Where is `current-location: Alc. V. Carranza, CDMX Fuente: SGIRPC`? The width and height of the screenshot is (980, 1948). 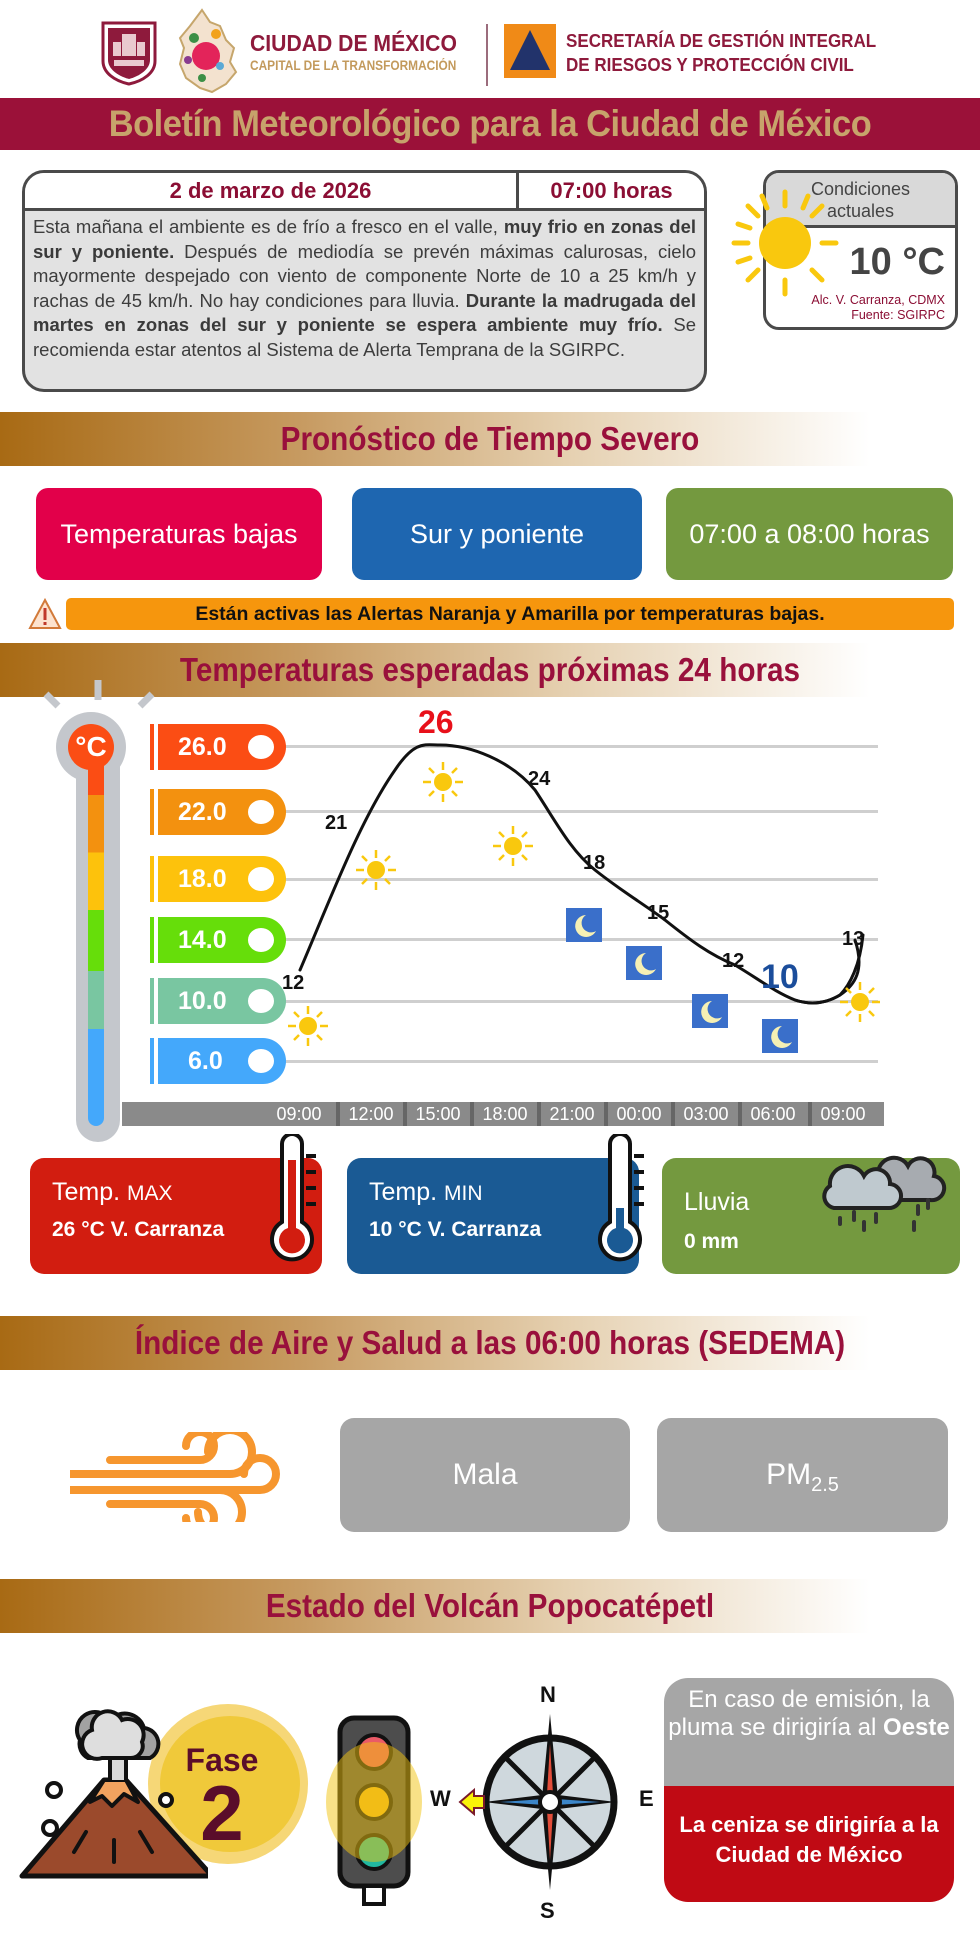
current-location: Alc. V. Carranza, CDMX Fuente: SGIRPC is located at coordinates (878, 308).